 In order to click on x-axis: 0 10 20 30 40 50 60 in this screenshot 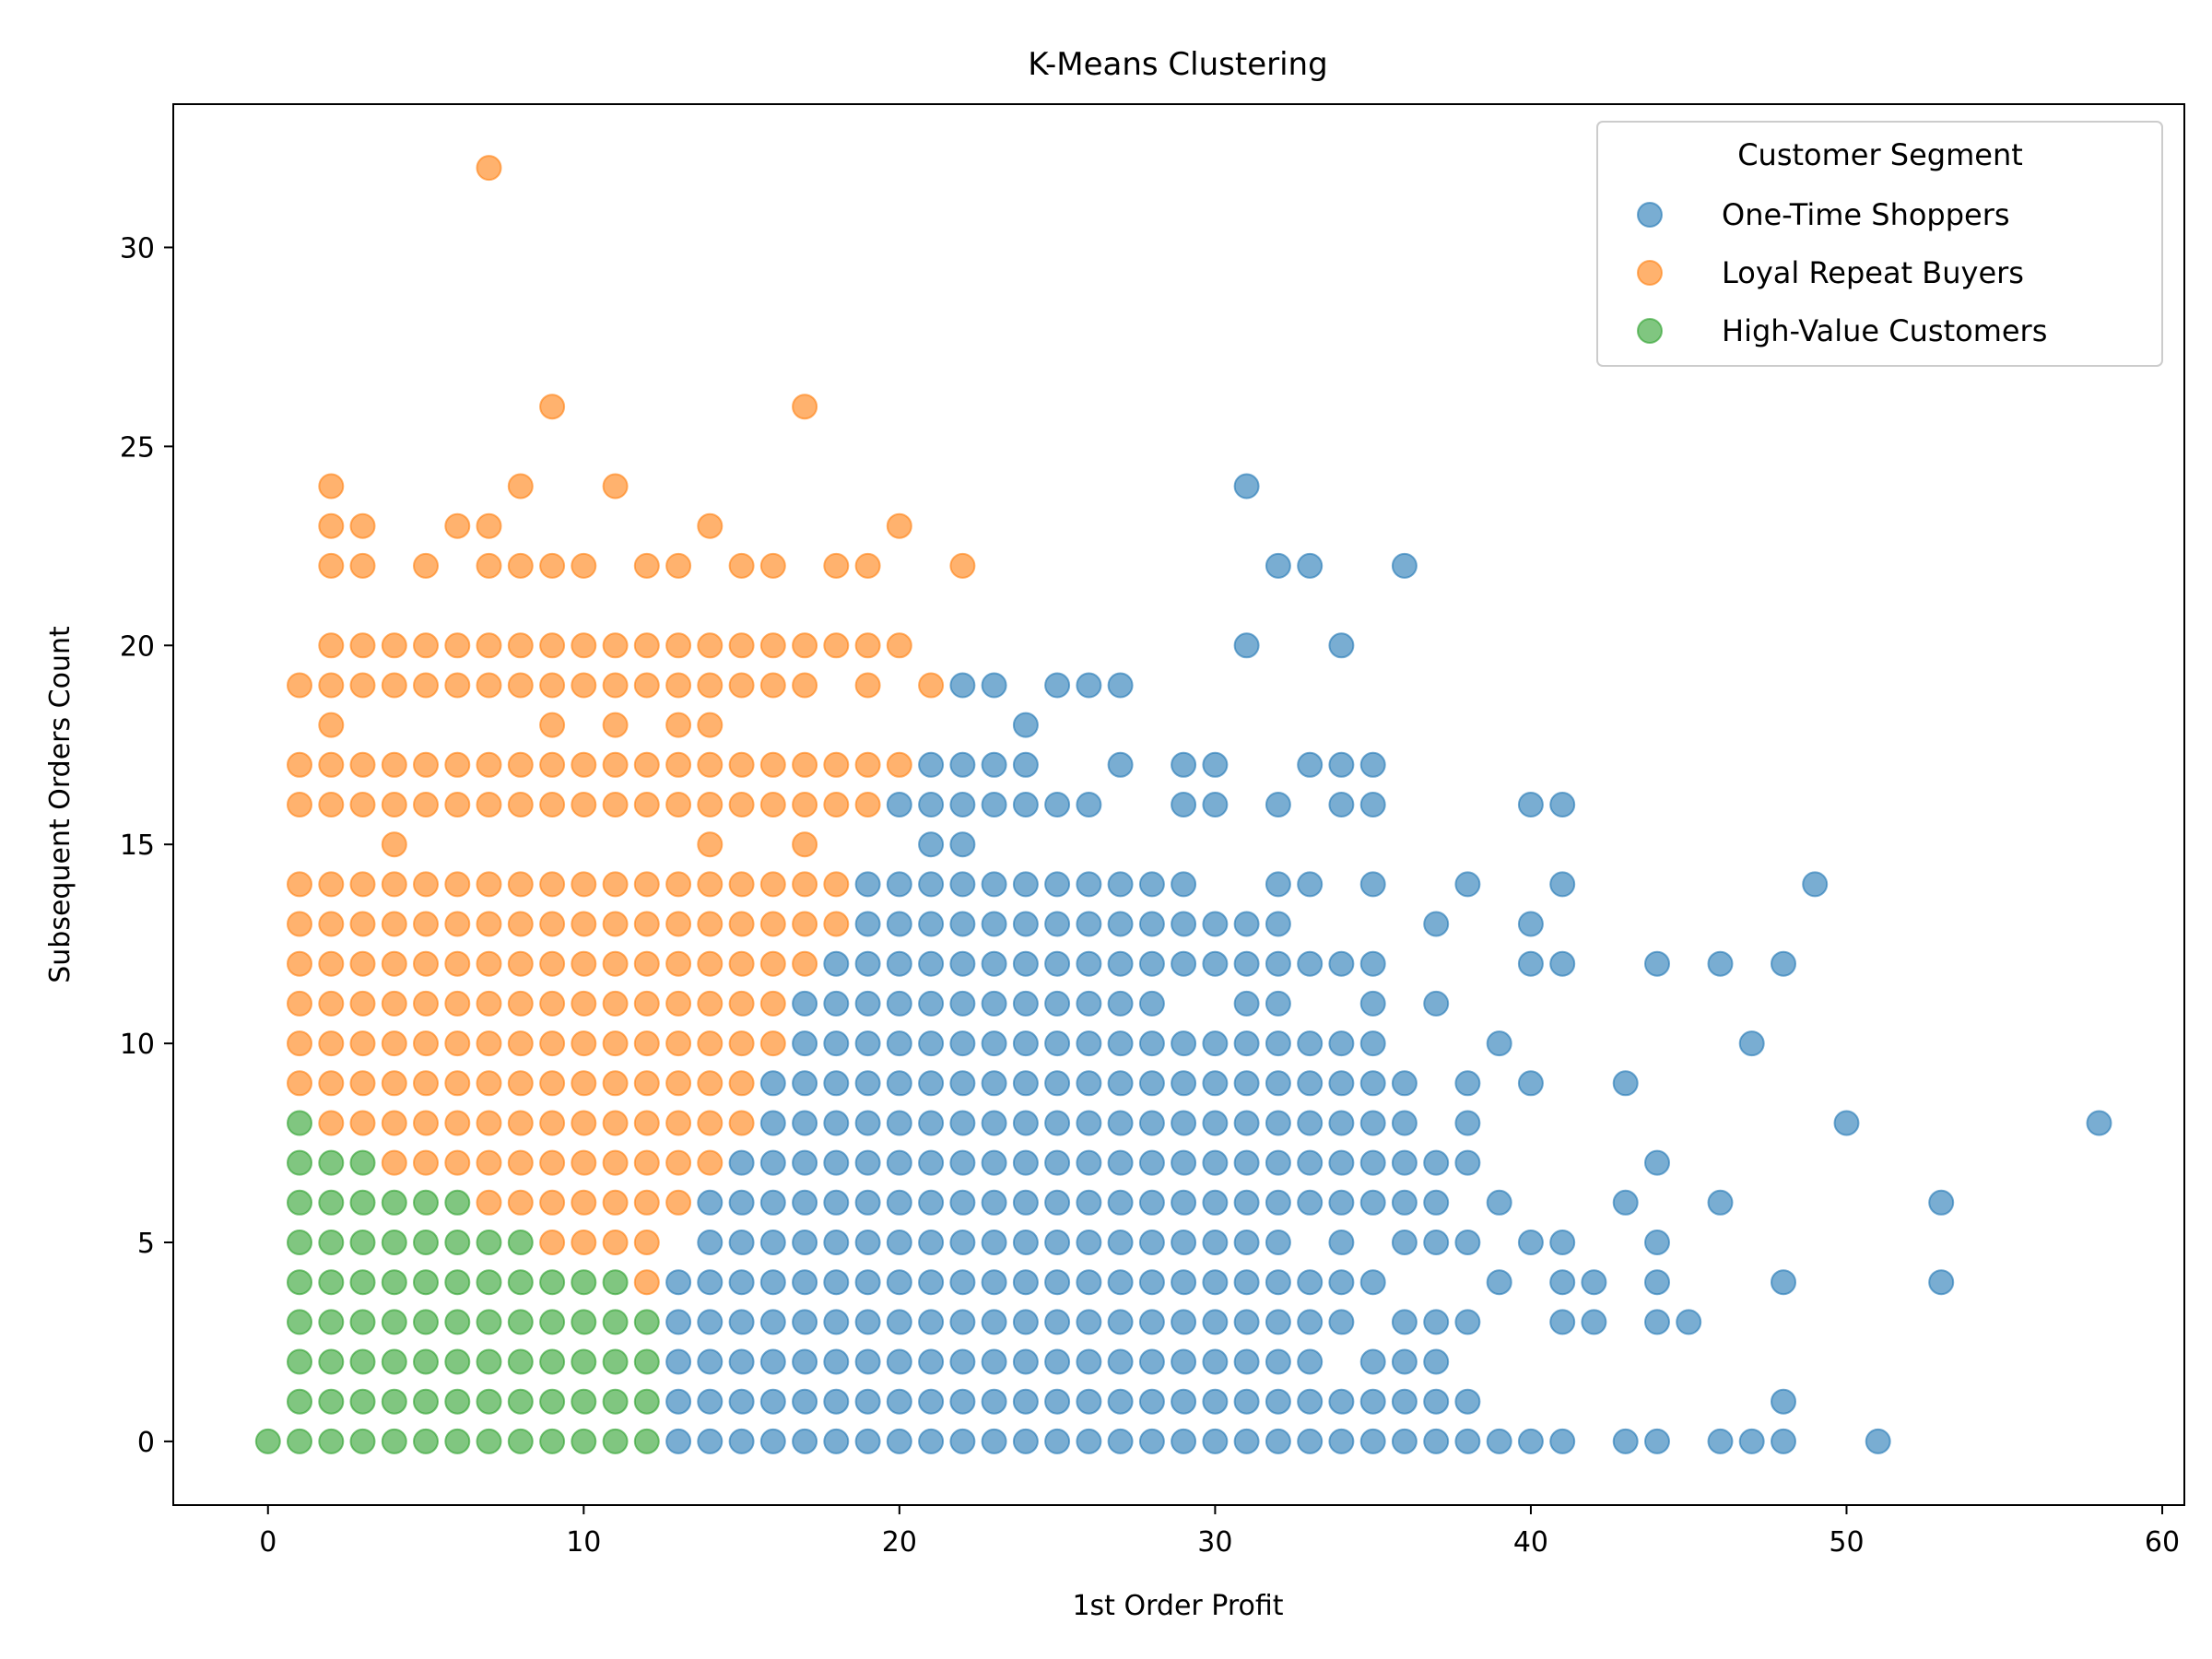, I will do `click(1219, 1532)`.